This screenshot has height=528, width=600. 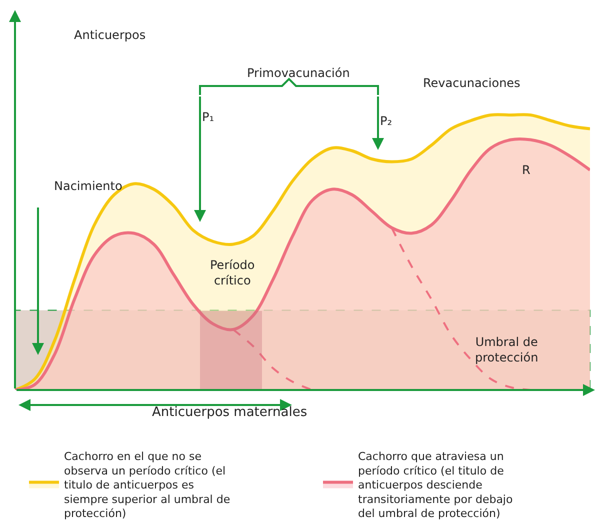 I want to click on annotation: R, so click(x=526, y=170).